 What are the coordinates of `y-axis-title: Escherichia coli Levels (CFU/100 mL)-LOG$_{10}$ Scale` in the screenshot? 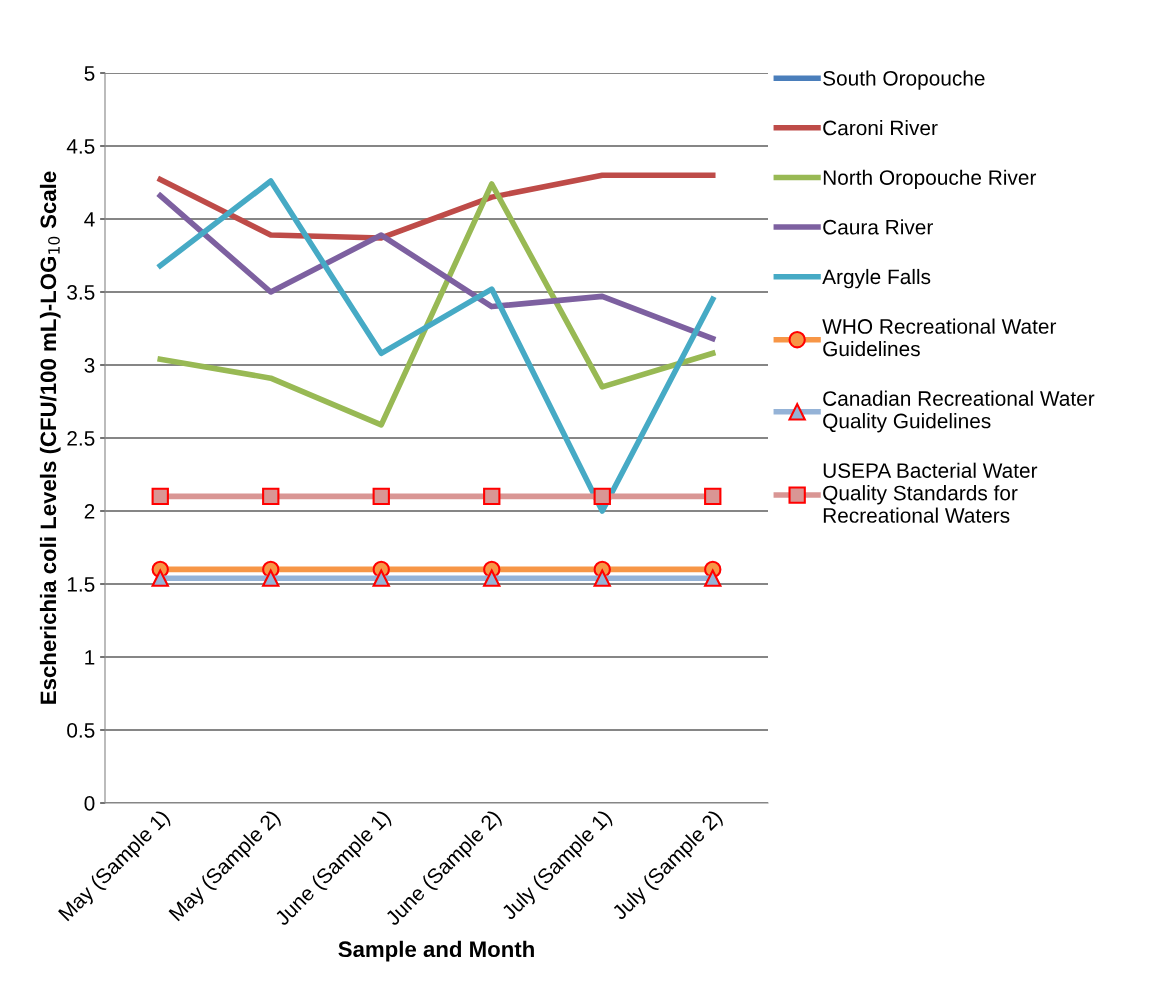 It's located at (50, 437).